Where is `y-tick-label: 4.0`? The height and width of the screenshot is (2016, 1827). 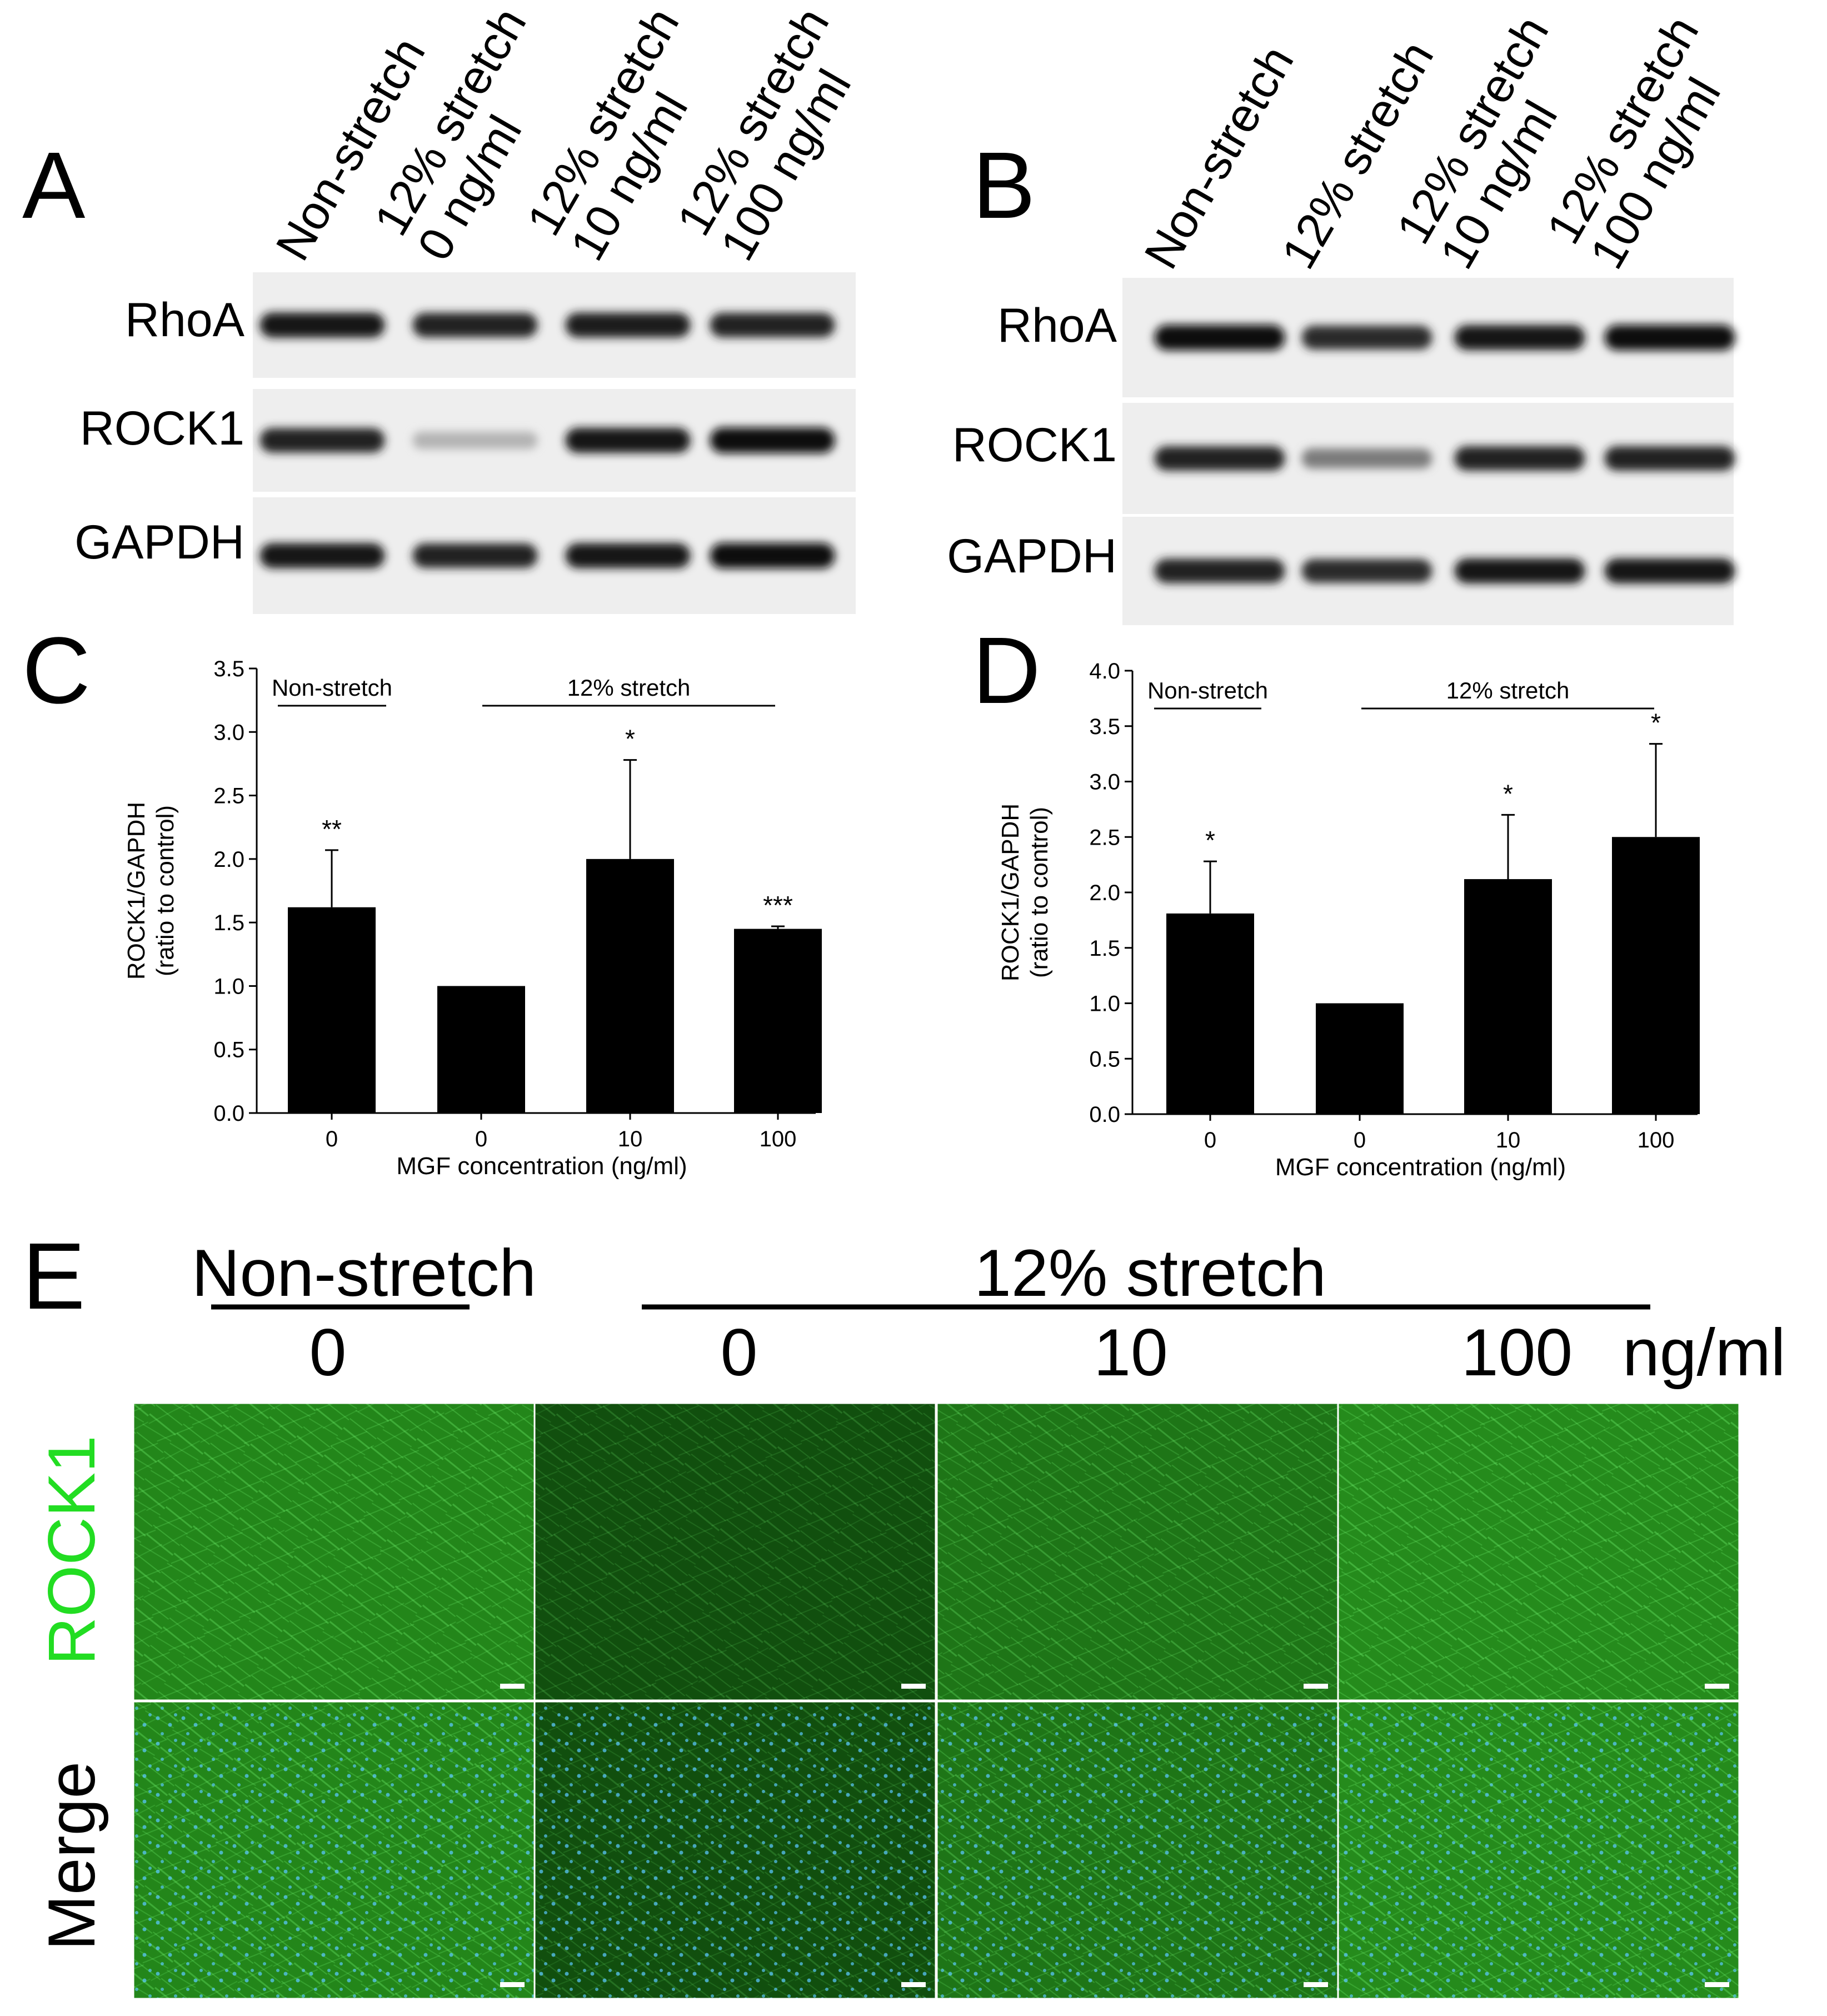
y-tick-label: 4.0 is located at coordinates (1104, 671).